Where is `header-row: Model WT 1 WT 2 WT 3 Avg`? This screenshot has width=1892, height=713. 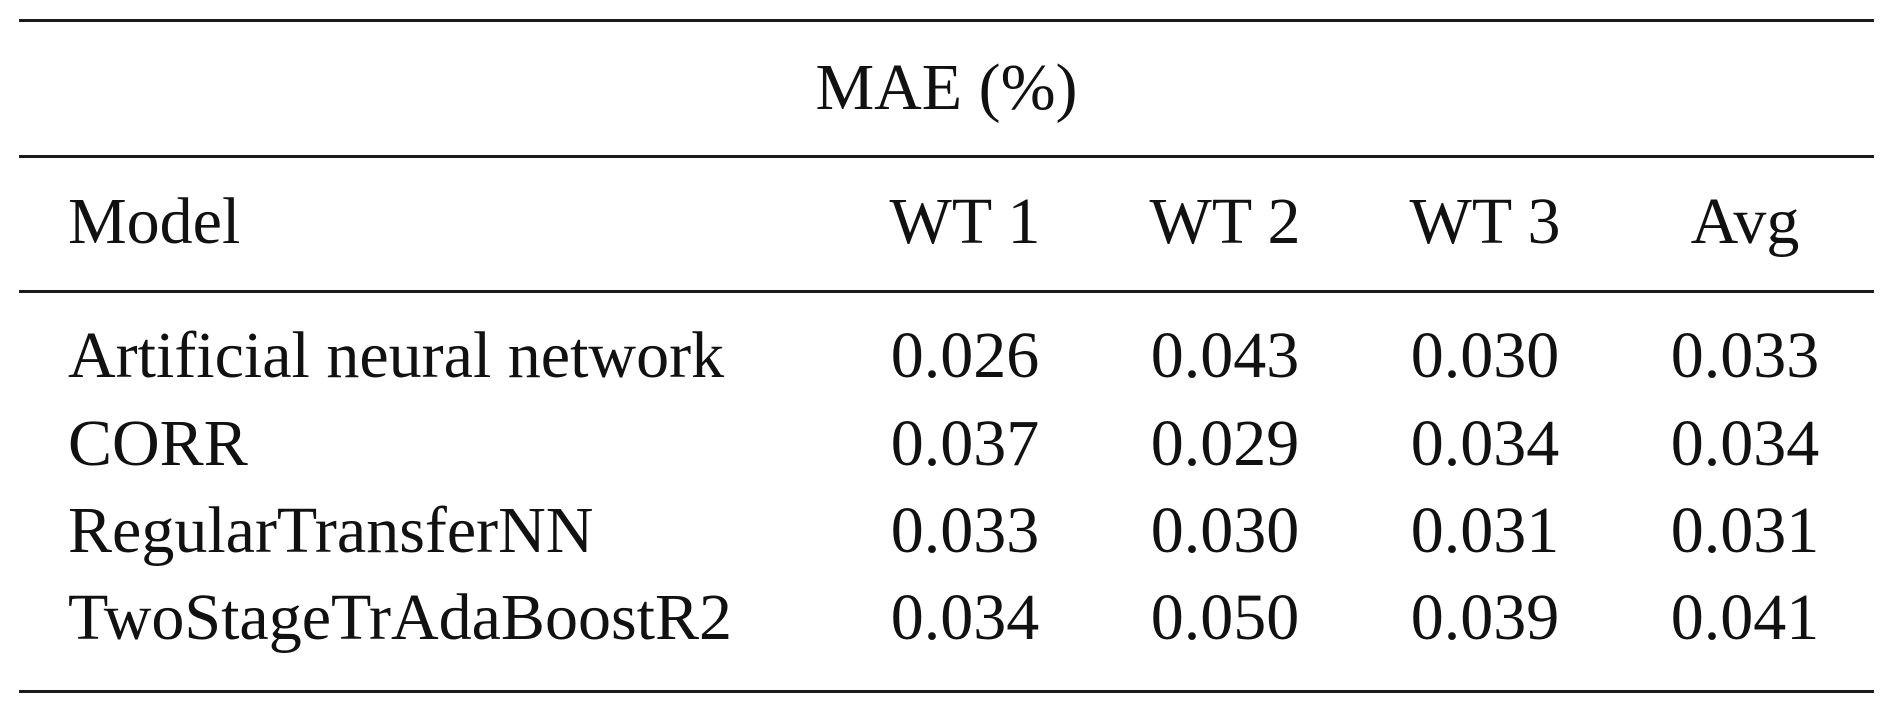 header-row: Model WT 1 WT 2 WT 3 Avg is located at coordinates (946, 222).